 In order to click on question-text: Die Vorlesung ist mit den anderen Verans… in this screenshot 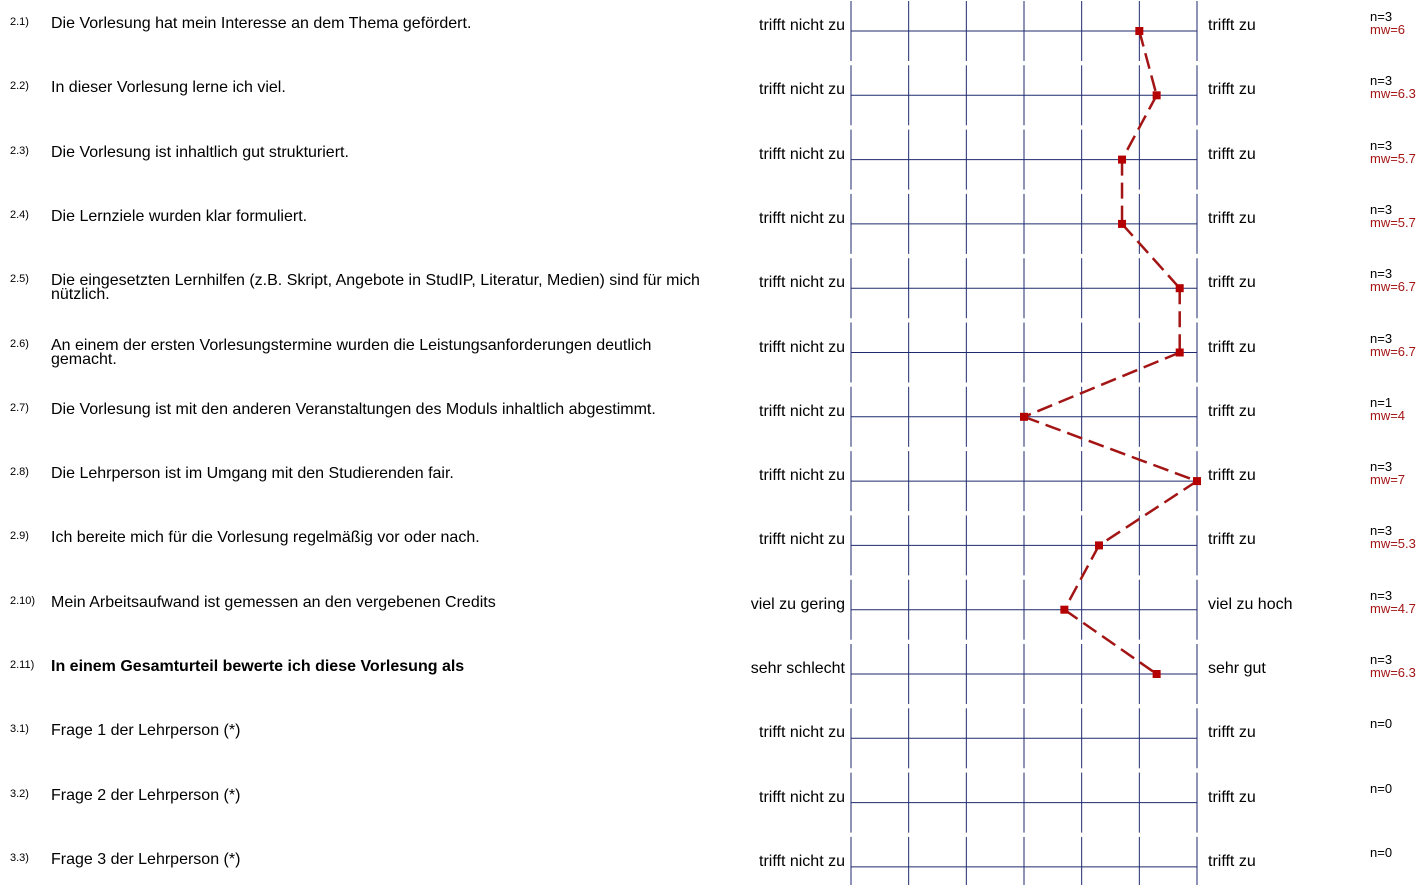, I will do `click(353, 409)`.